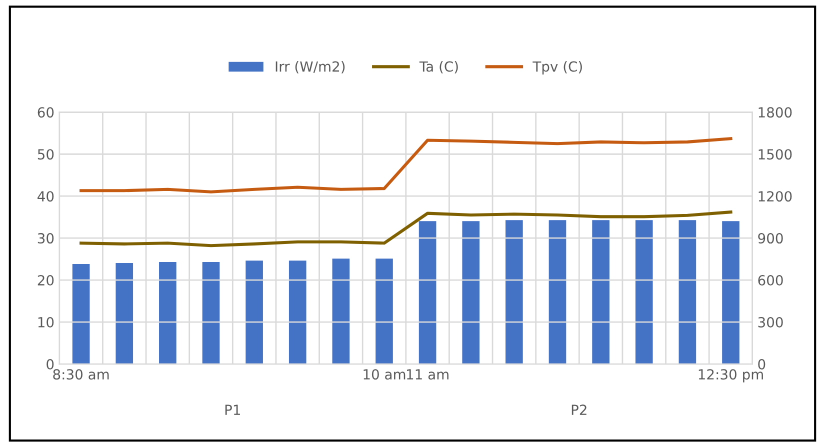  What do you see at coordinates (50, 364) in the screenshot?
I see `y-tick-label: 0` at bounding box center [50, 364].